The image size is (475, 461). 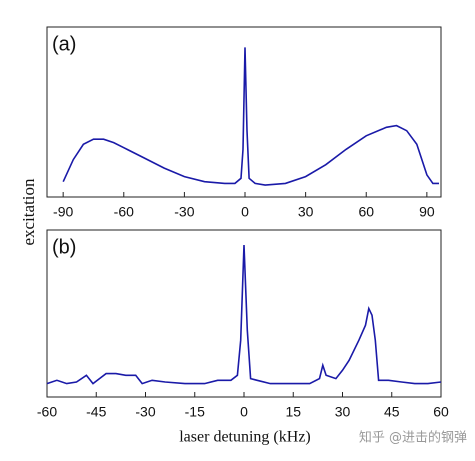 I want to click on x-tick-label: -15, so click(x=195, y=412).